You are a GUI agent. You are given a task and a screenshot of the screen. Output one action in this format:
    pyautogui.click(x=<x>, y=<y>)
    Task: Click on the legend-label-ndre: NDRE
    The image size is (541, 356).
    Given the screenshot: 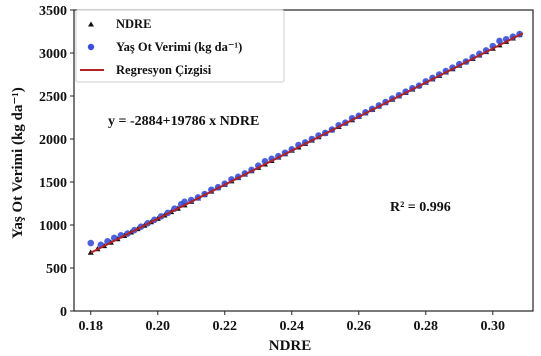 What is the action you would take?
    pyautogui.click(x=133, y=24)
    